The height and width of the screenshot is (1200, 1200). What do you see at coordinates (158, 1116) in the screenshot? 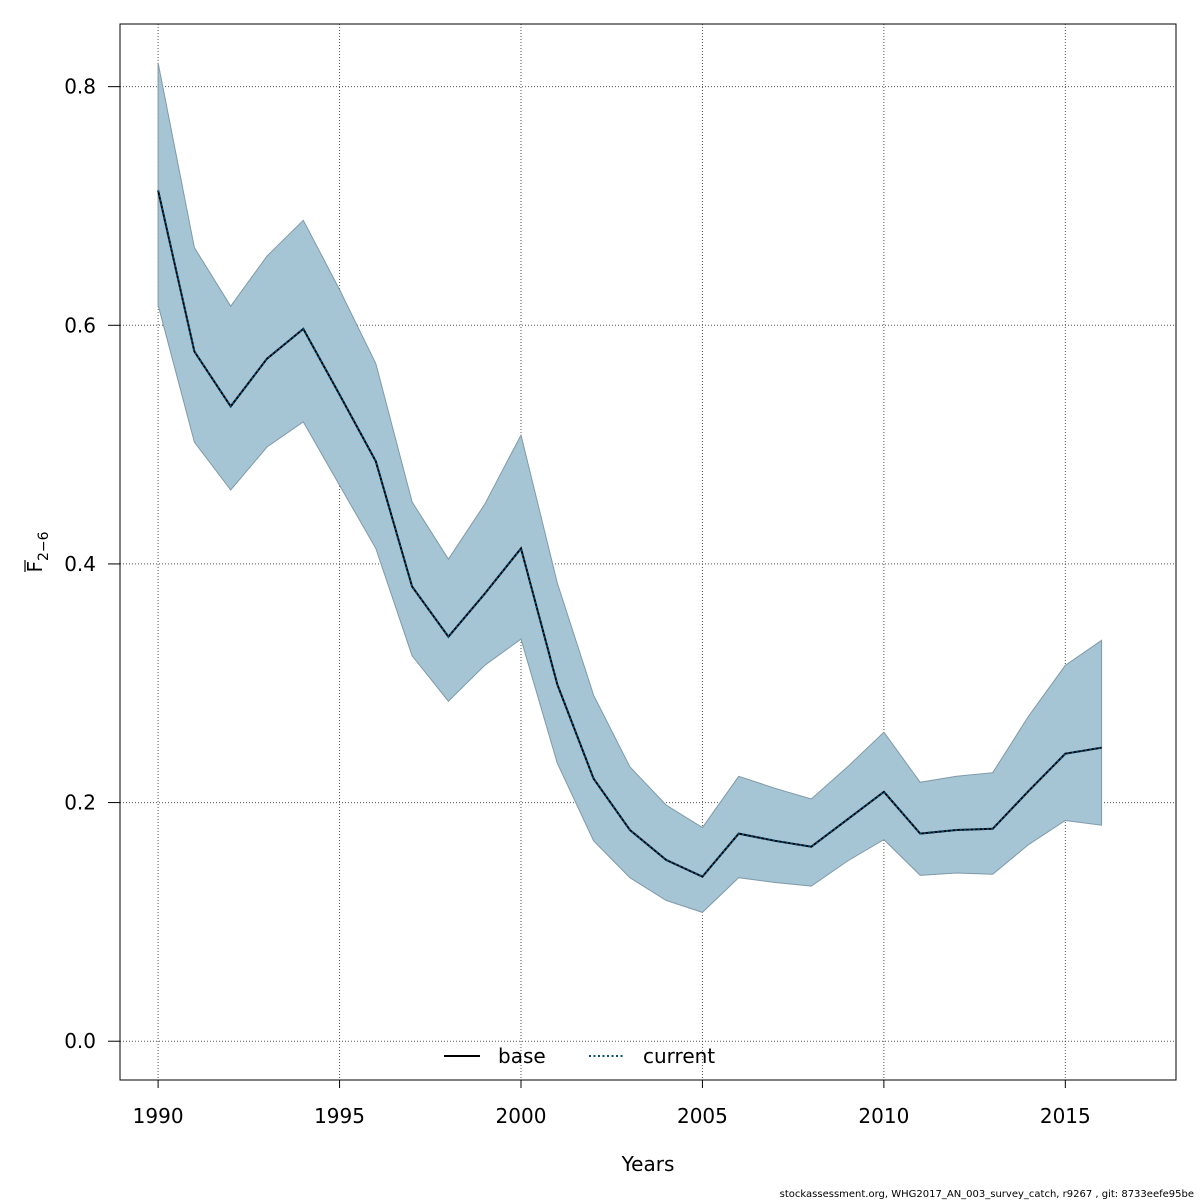
I see `x-tick-label: 1990` at bounding box center [158, 1116].